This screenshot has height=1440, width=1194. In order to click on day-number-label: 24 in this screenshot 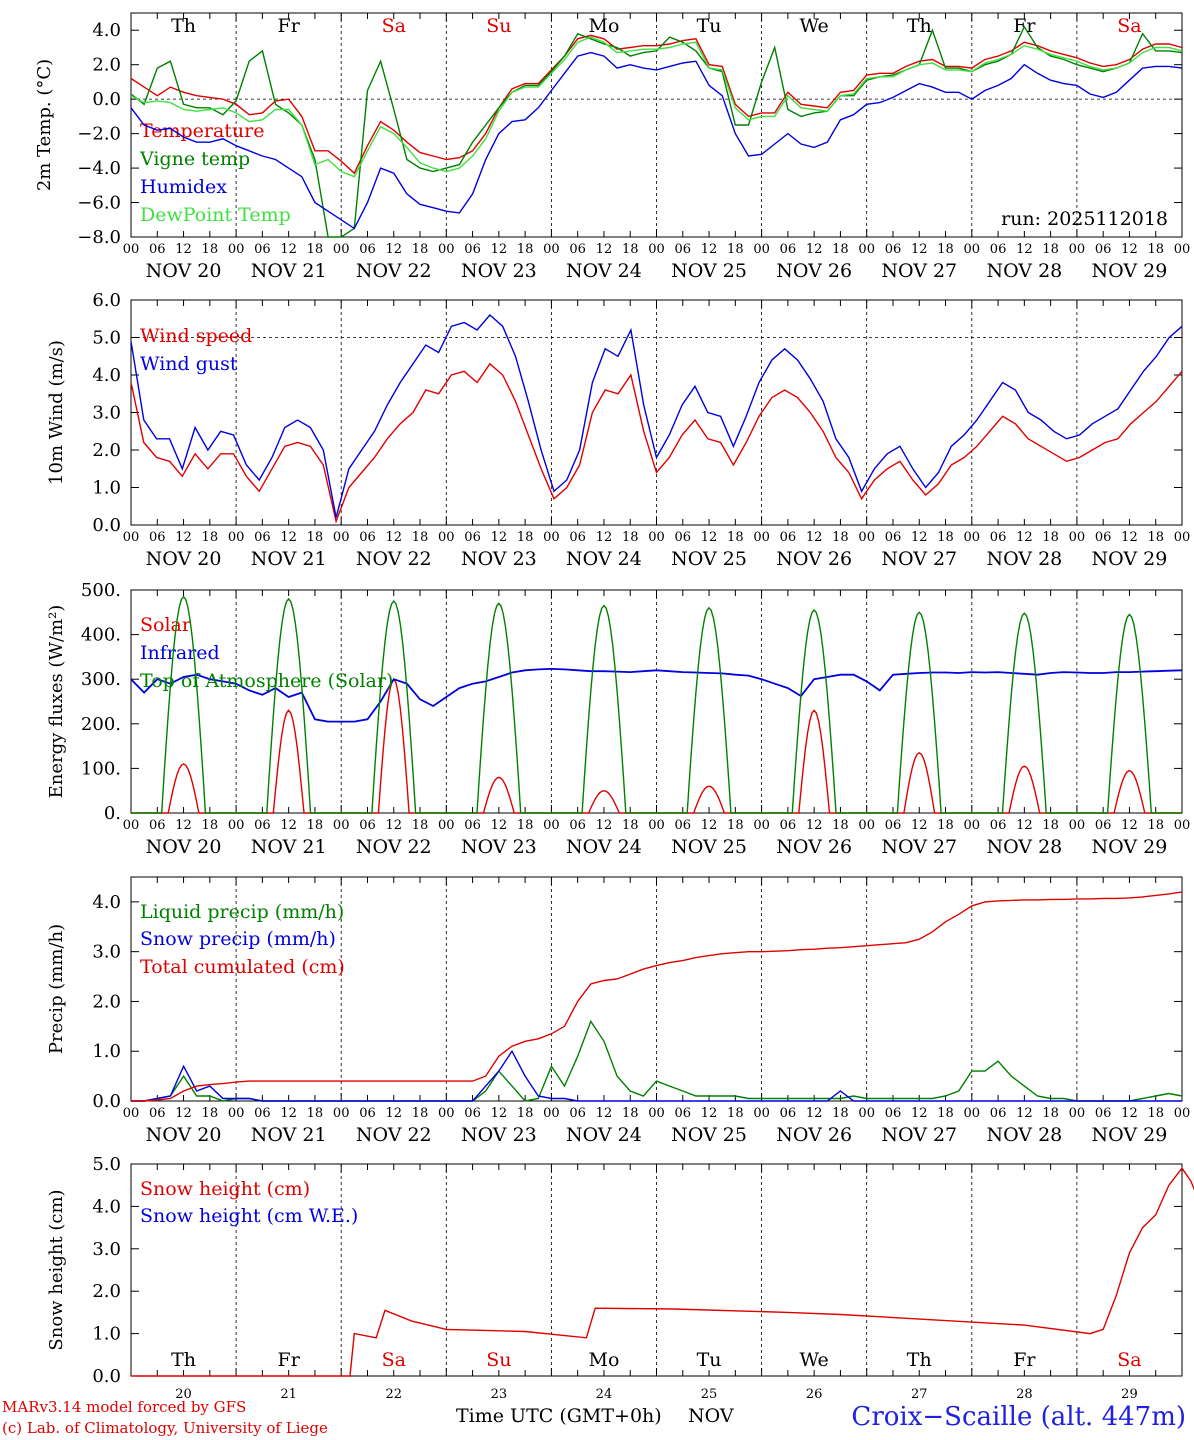, I will do `click(604, 1394)`.